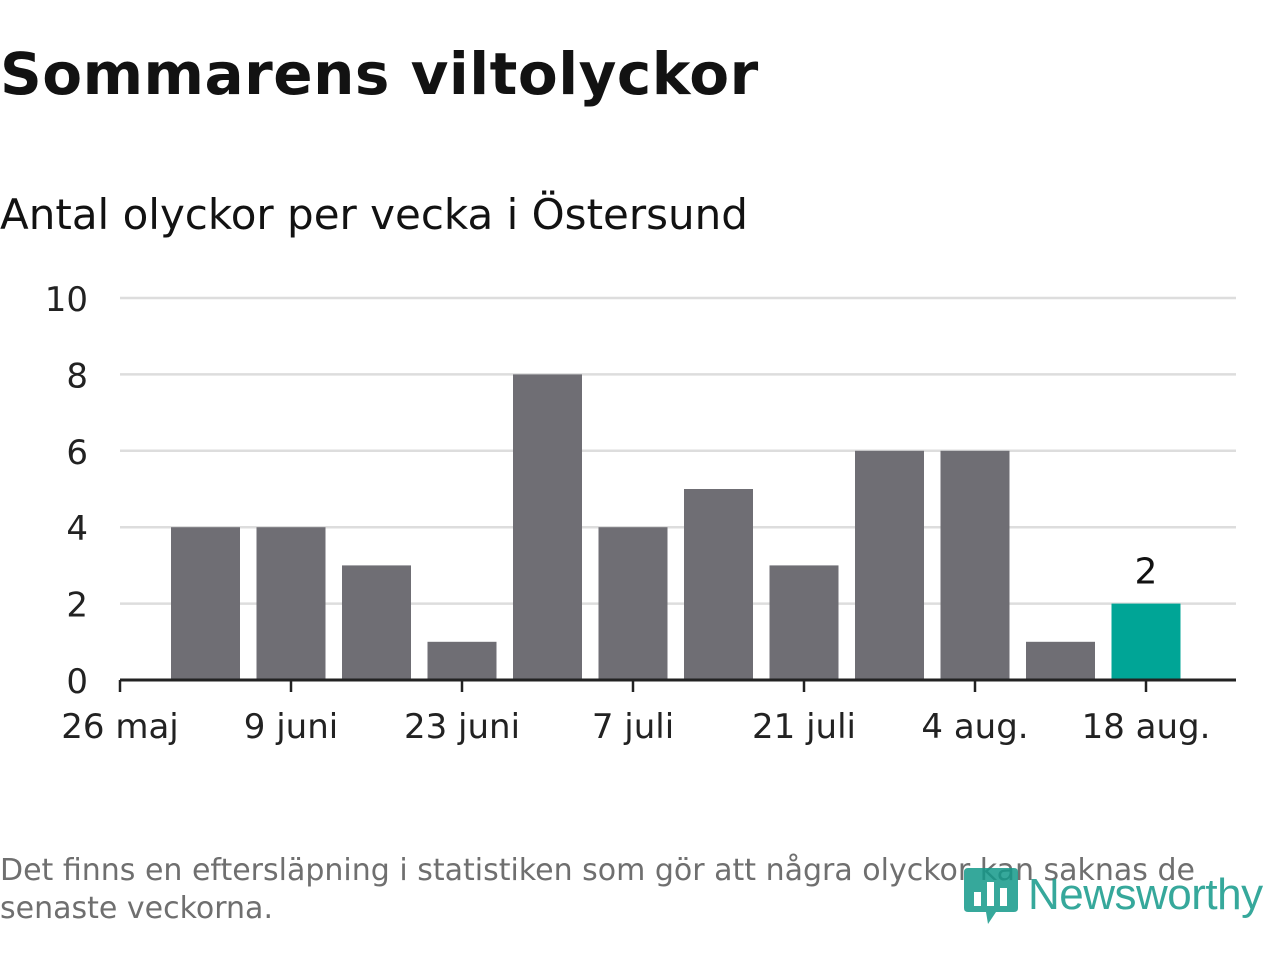 The height and width of the screenshot is (960, 1280). What do you see at coordinates (1146, 641) in the screenshot?
I see `bar-highlight` at bounding box center [1146, 641].